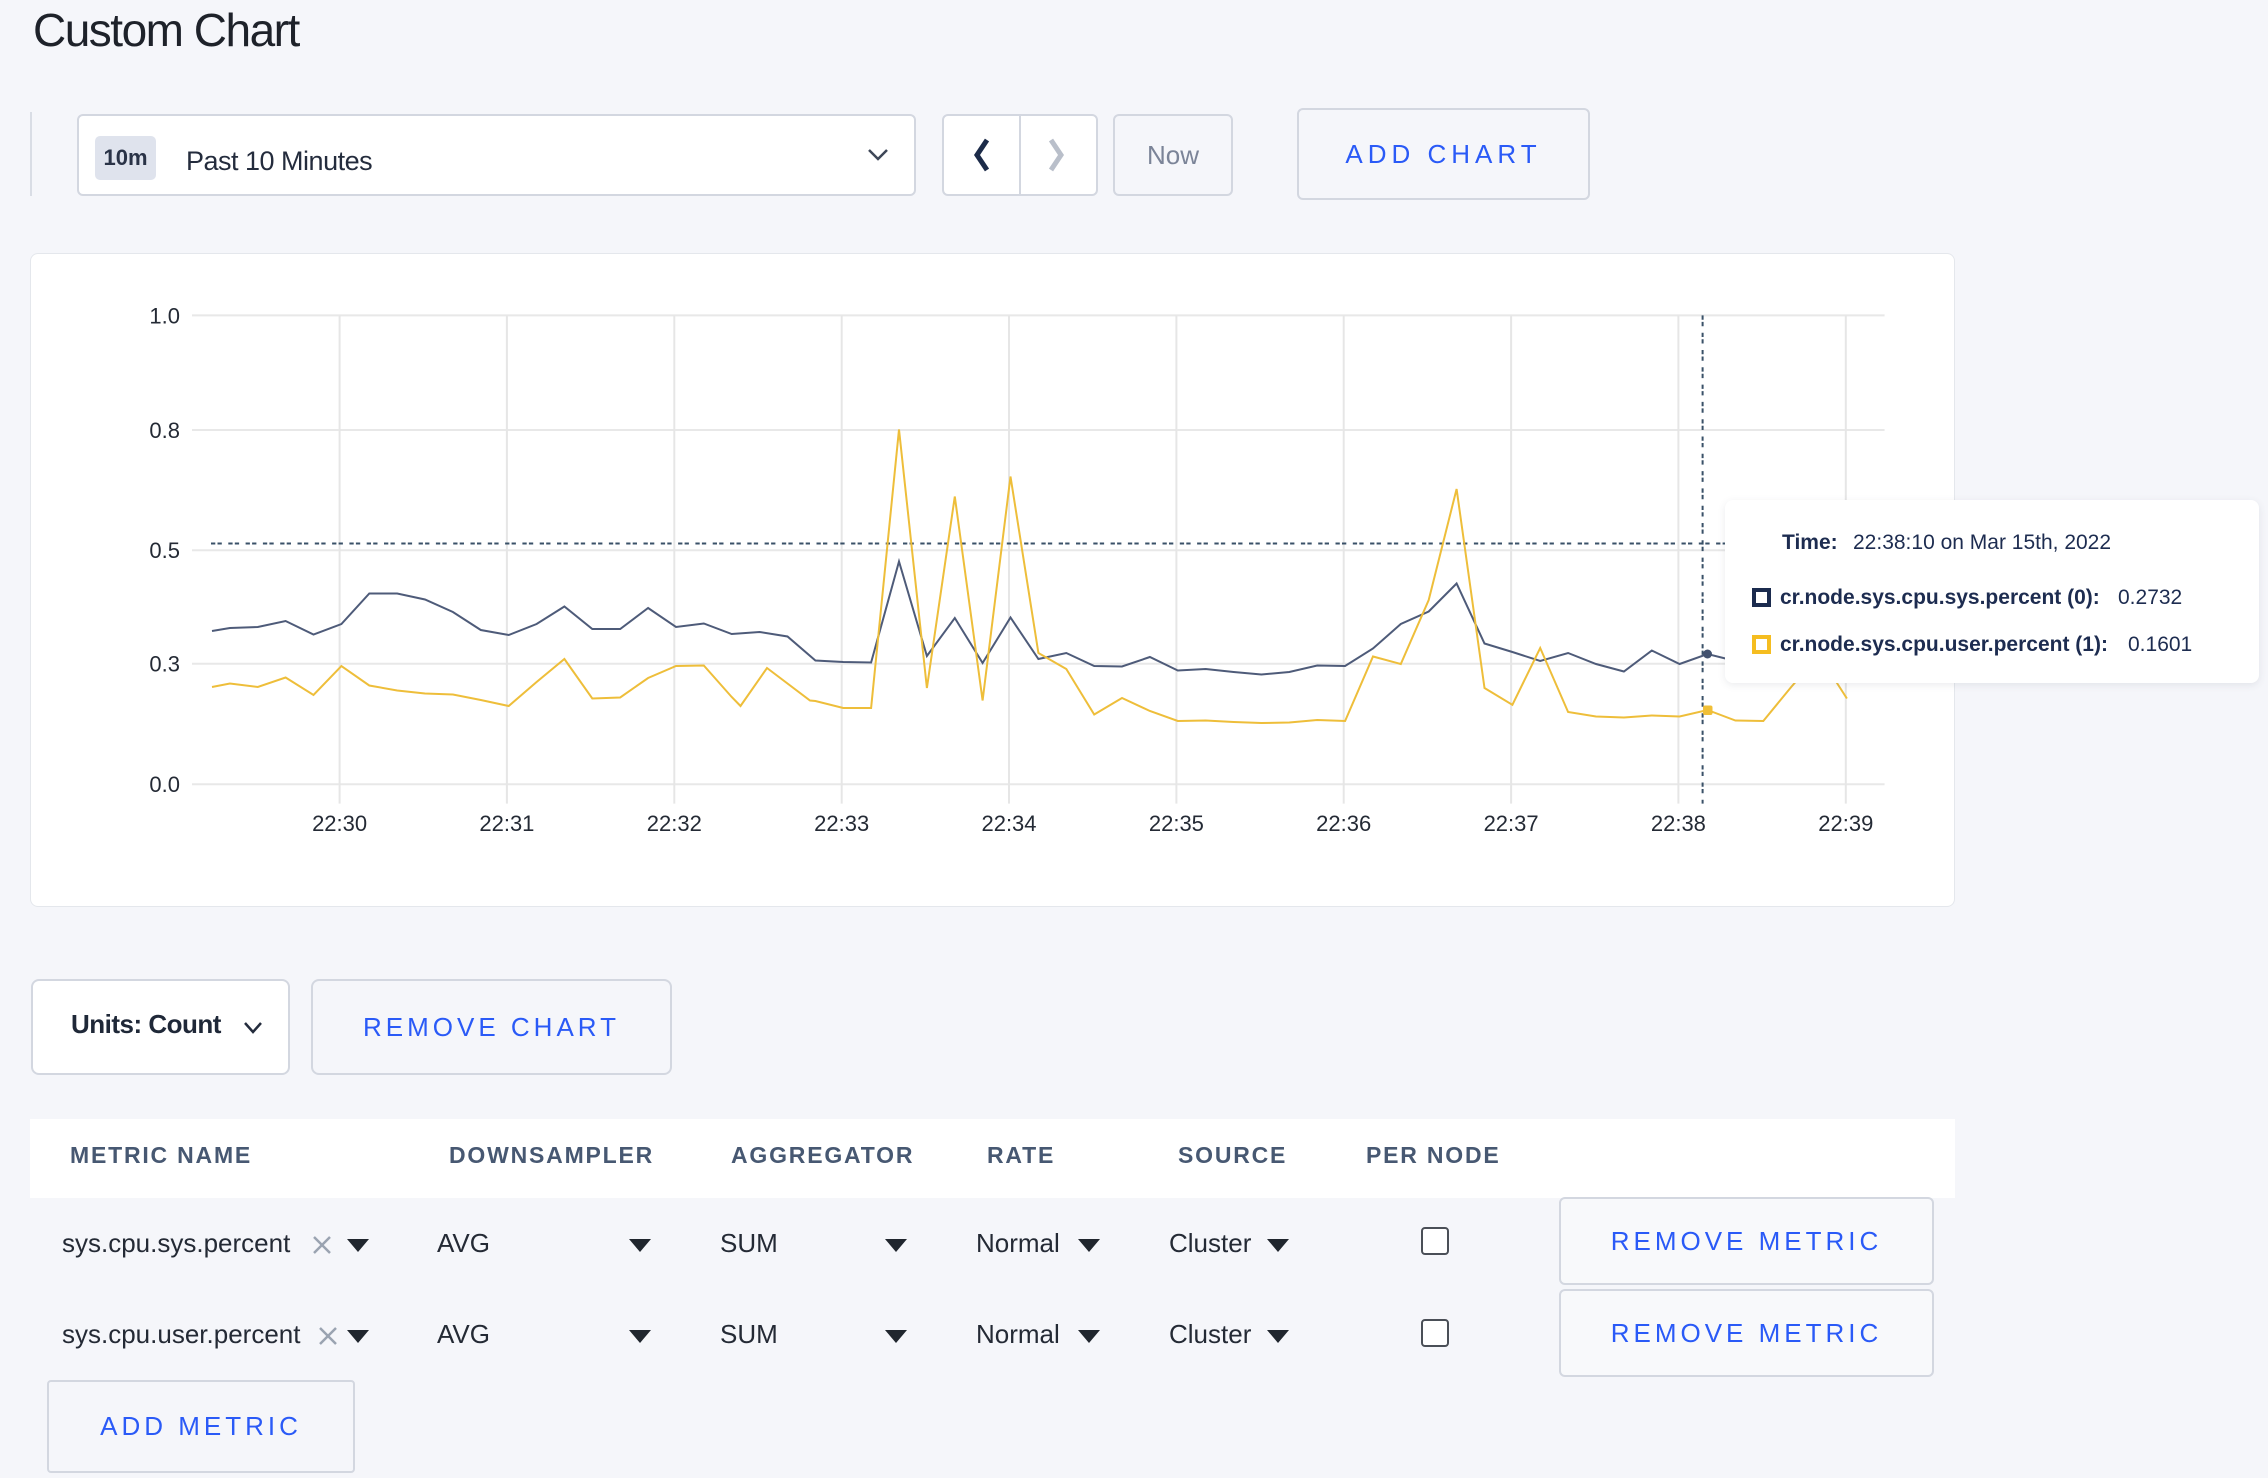 The image size is (2268, 1478). Describe the element at coordinates (1678, 823) in the screenshot. I see `svg-text: 22:38` at that location.